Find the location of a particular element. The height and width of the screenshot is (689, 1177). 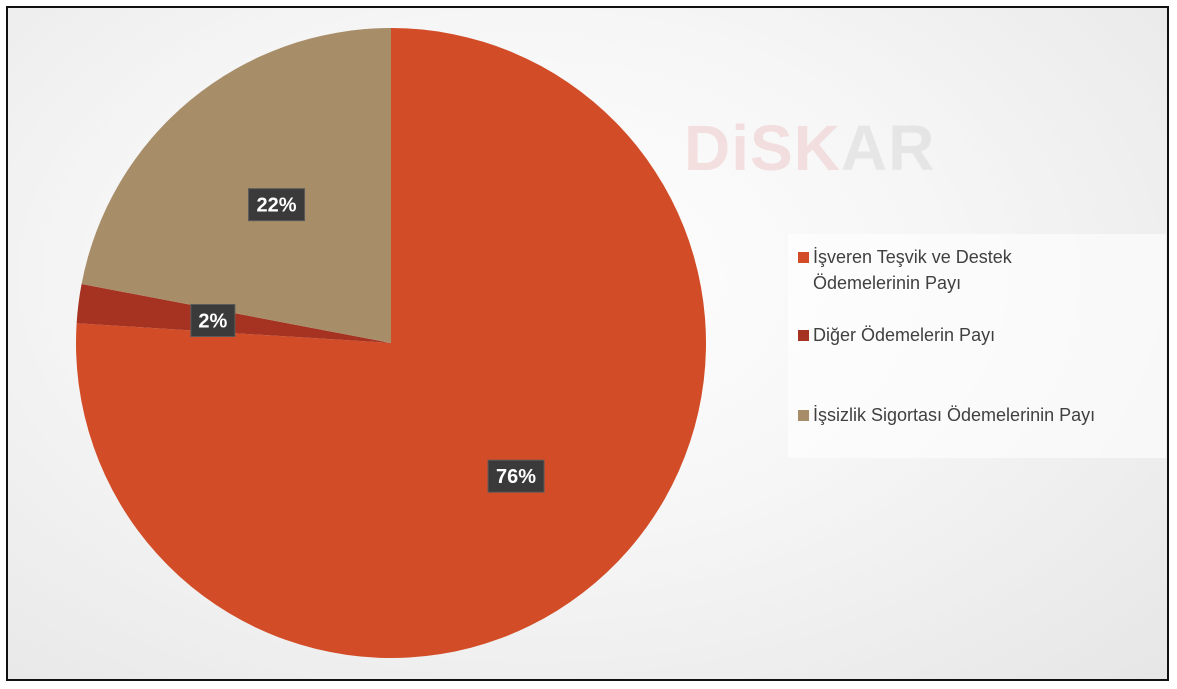

legend-swatch-issizlik is located at coordinates (803, 415).